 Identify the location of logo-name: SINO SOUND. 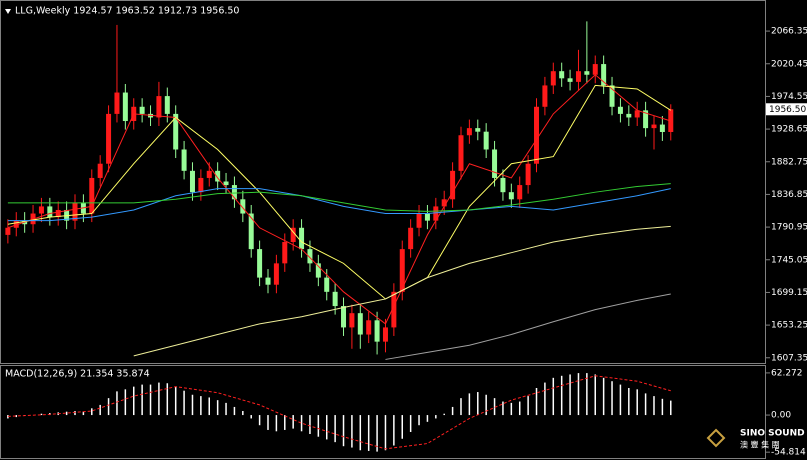
(772, 434).